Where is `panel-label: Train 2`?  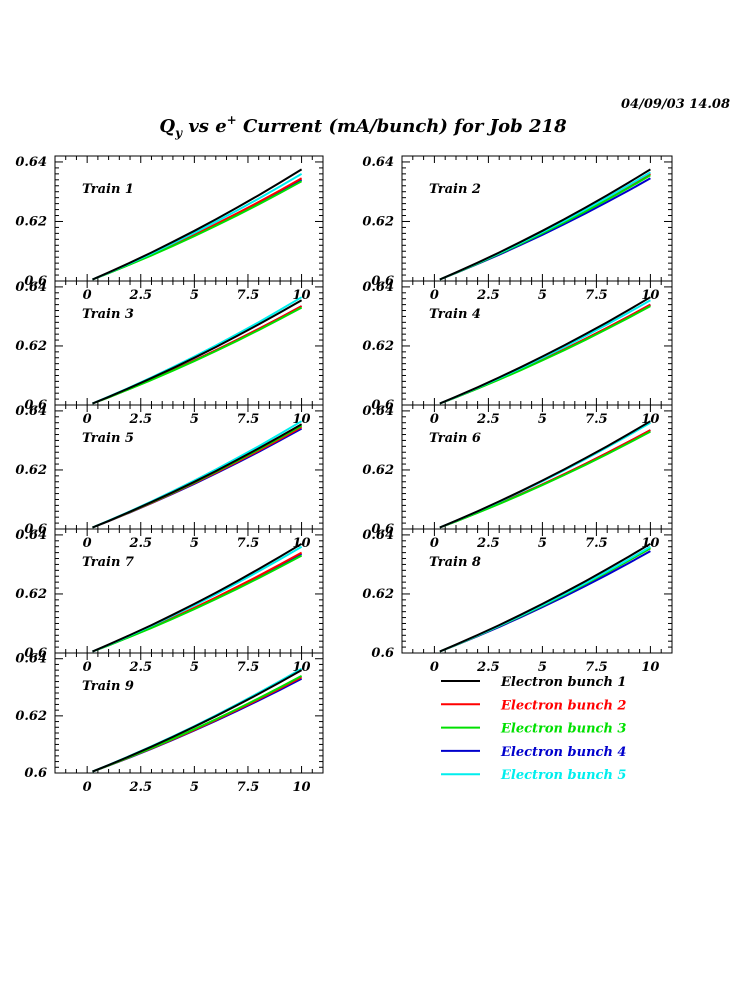 panel-label: Train 2 is located at coordinates (455, 189).